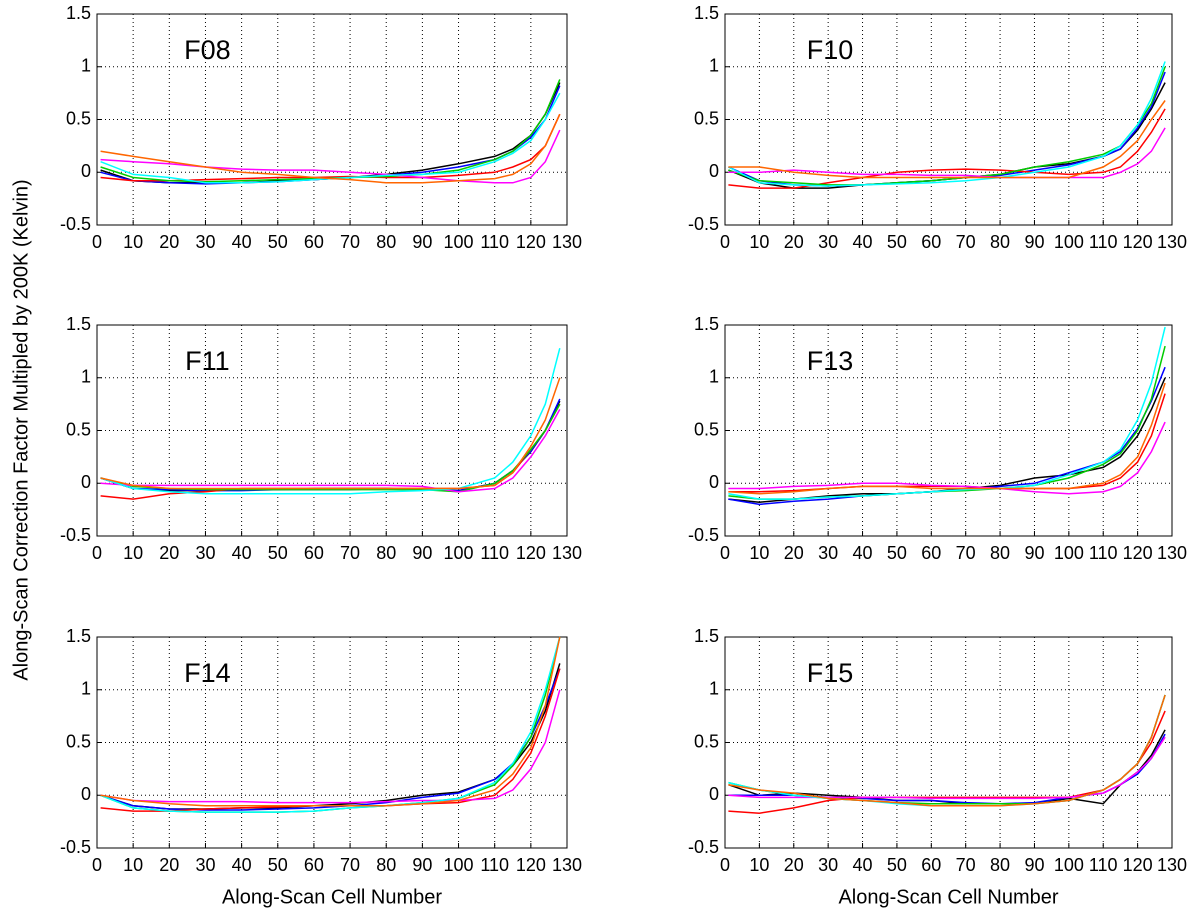 The image size is (1202, 917). Describe the element at coordinates (830, 673) in the screenshot. I see `subplot-title: F15` at that location.